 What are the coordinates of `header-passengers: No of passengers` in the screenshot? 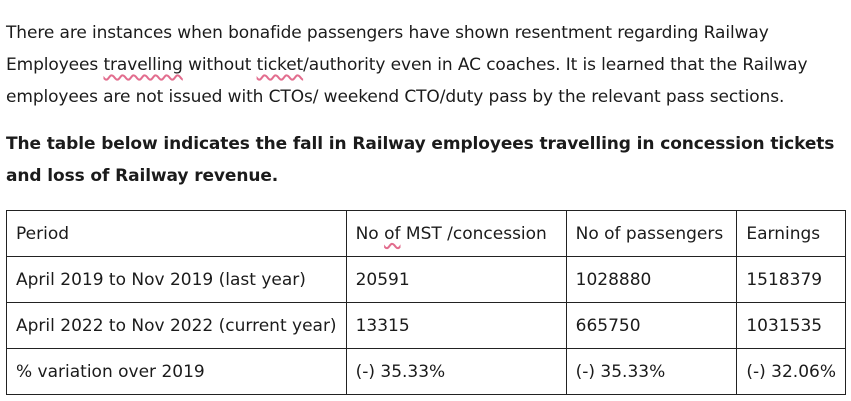 It's located at (651, 233).